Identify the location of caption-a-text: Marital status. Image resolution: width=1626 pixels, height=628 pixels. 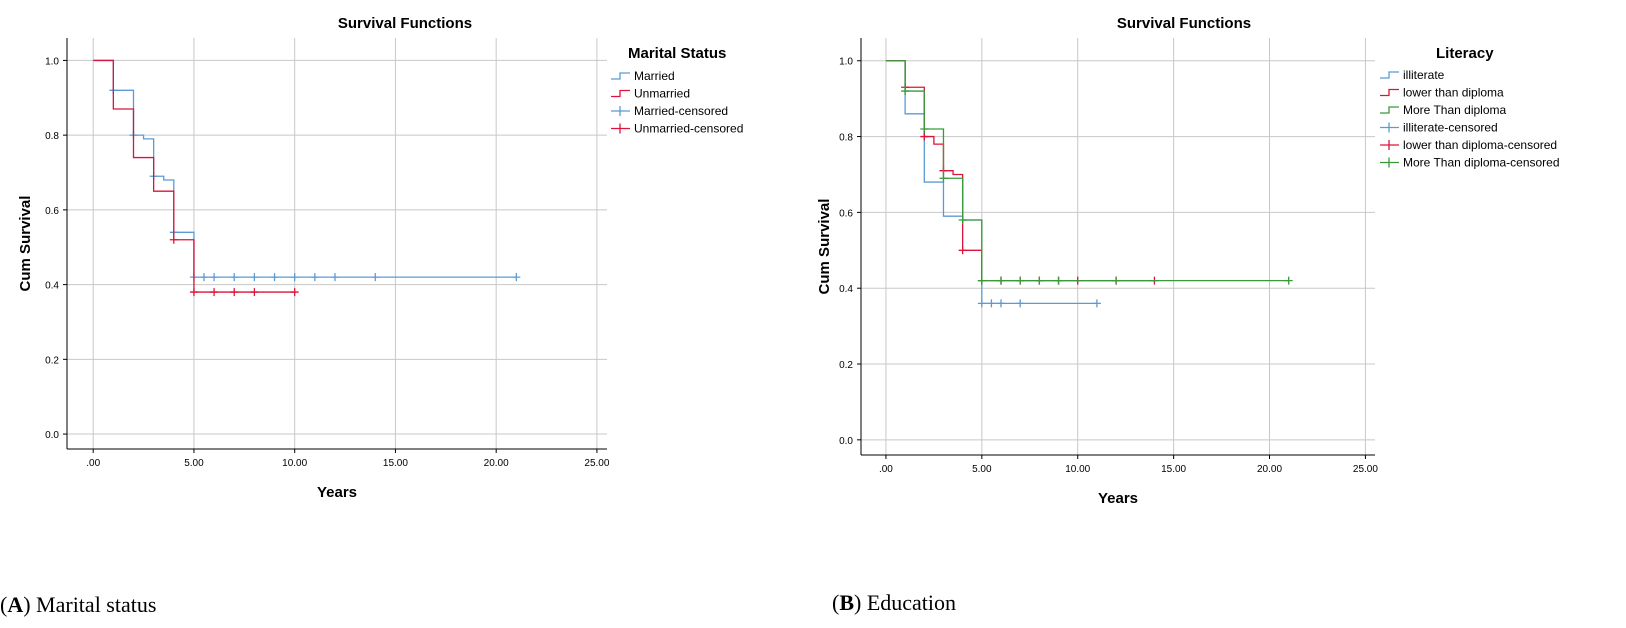
(96, 604).